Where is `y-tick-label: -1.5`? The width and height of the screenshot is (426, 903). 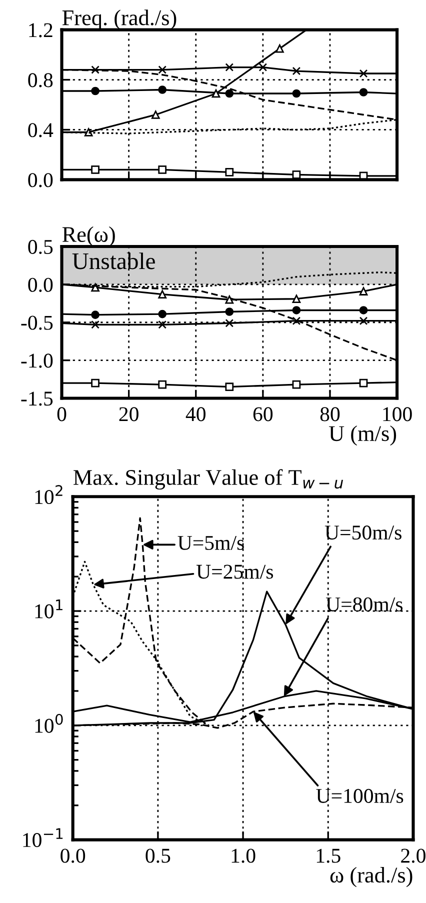 y-tick-label: -1.5 is located at coordinates (37, 399).